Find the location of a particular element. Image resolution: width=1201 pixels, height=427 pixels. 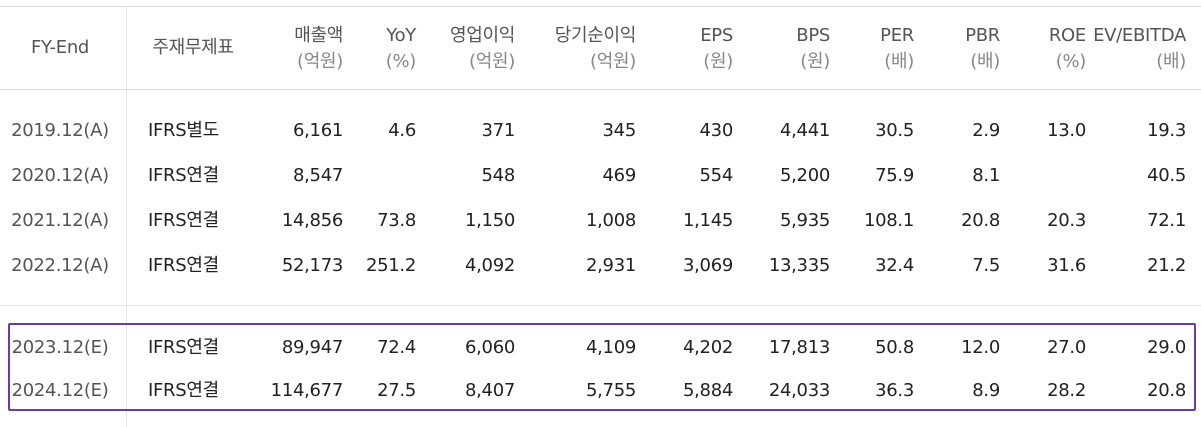

header-column-label: BPS is located at coordinates (813, 35).